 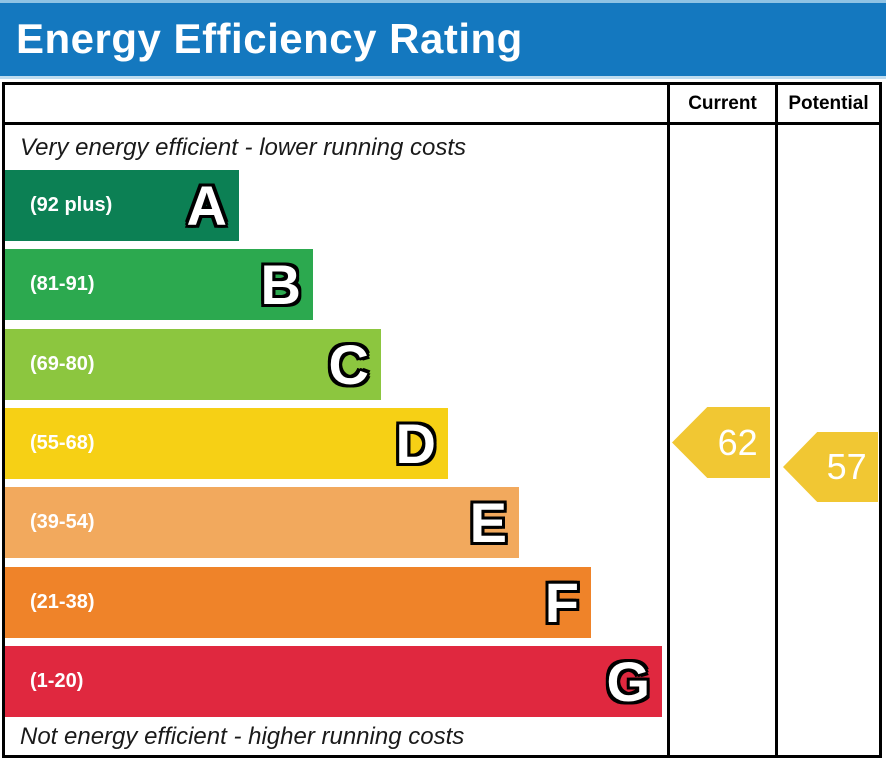 I want to click on band-g: (1-20) G, so click(x=333, y=681).